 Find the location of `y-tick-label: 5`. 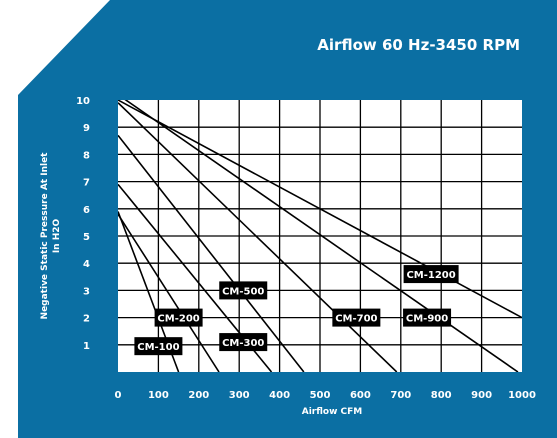

y-tick-label: 5 is located at coordinates (86, 237).